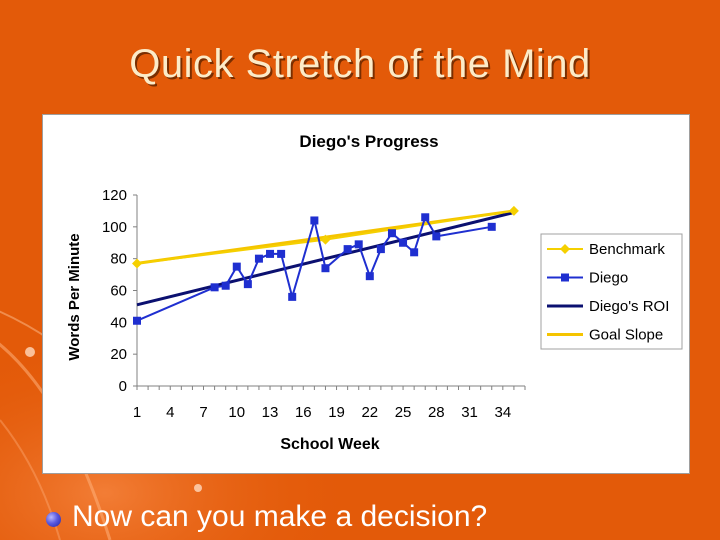  I want to click on x-tick-label: 28, so click(436, 412).